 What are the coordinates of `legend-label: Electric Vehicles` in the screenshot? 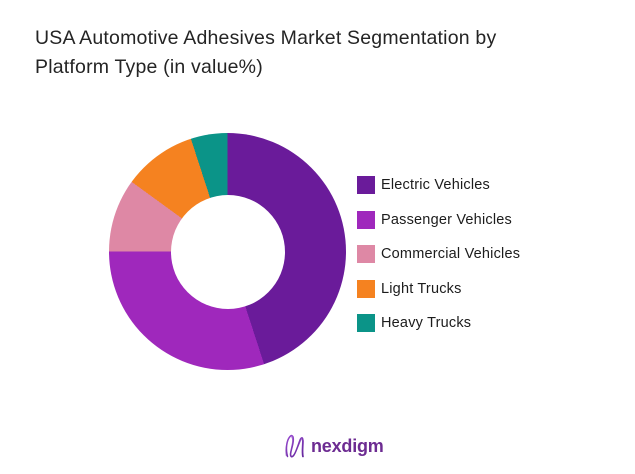 It's located at (435, 185).